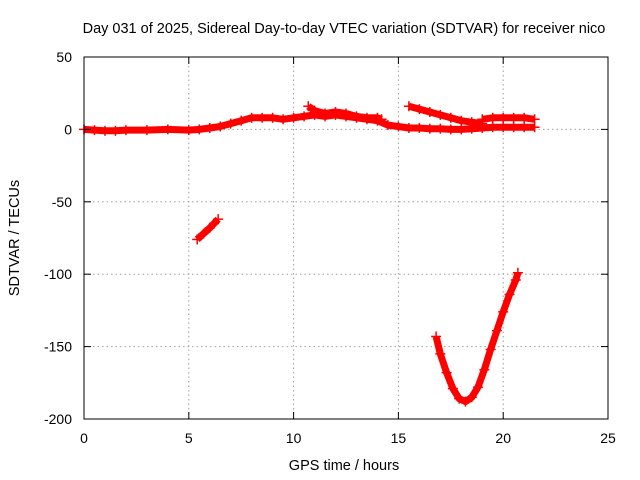 Image resolution: width=640 pixels, height=480 pixels. Describe the element at coordinates (58, 419) in the screenshot. I see `y-tick-label: -200` at that location.